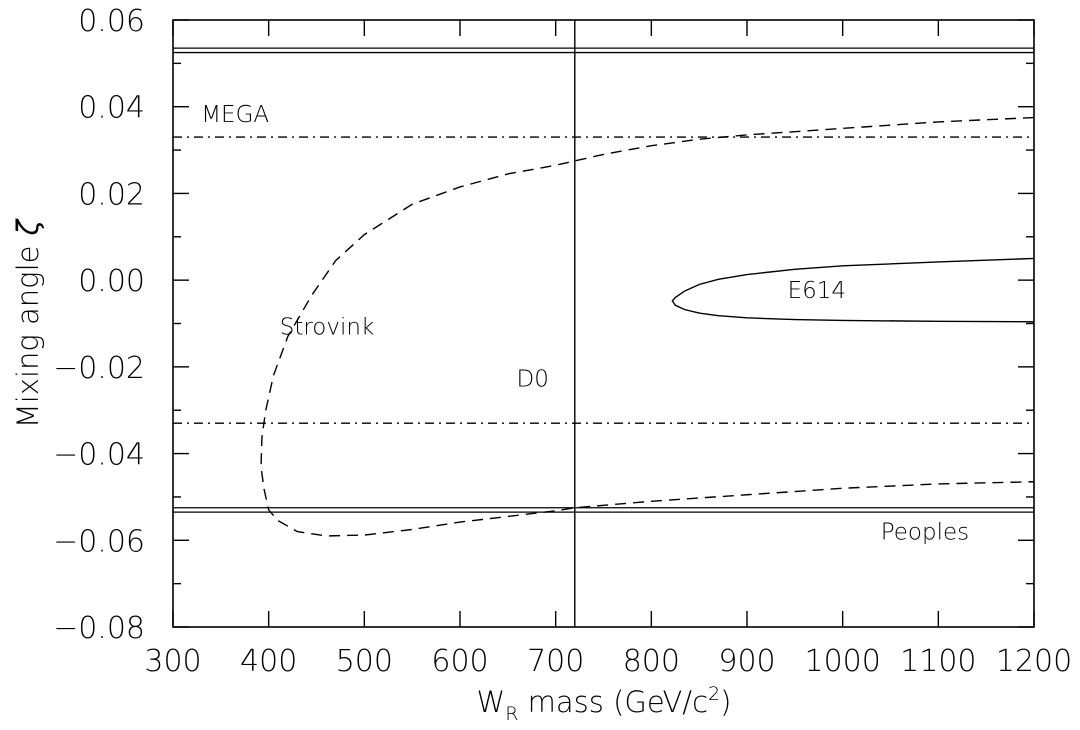  Describe the element at coordinates (28, 227) in the screenshot. I see `y-axis-title-symbol: ζ` at that location.